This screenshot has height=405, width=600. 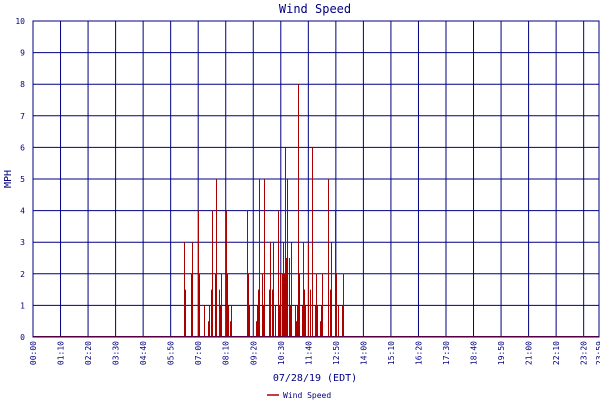 I want to click on y-axis-label: MPH, so click(x=8, y=179).